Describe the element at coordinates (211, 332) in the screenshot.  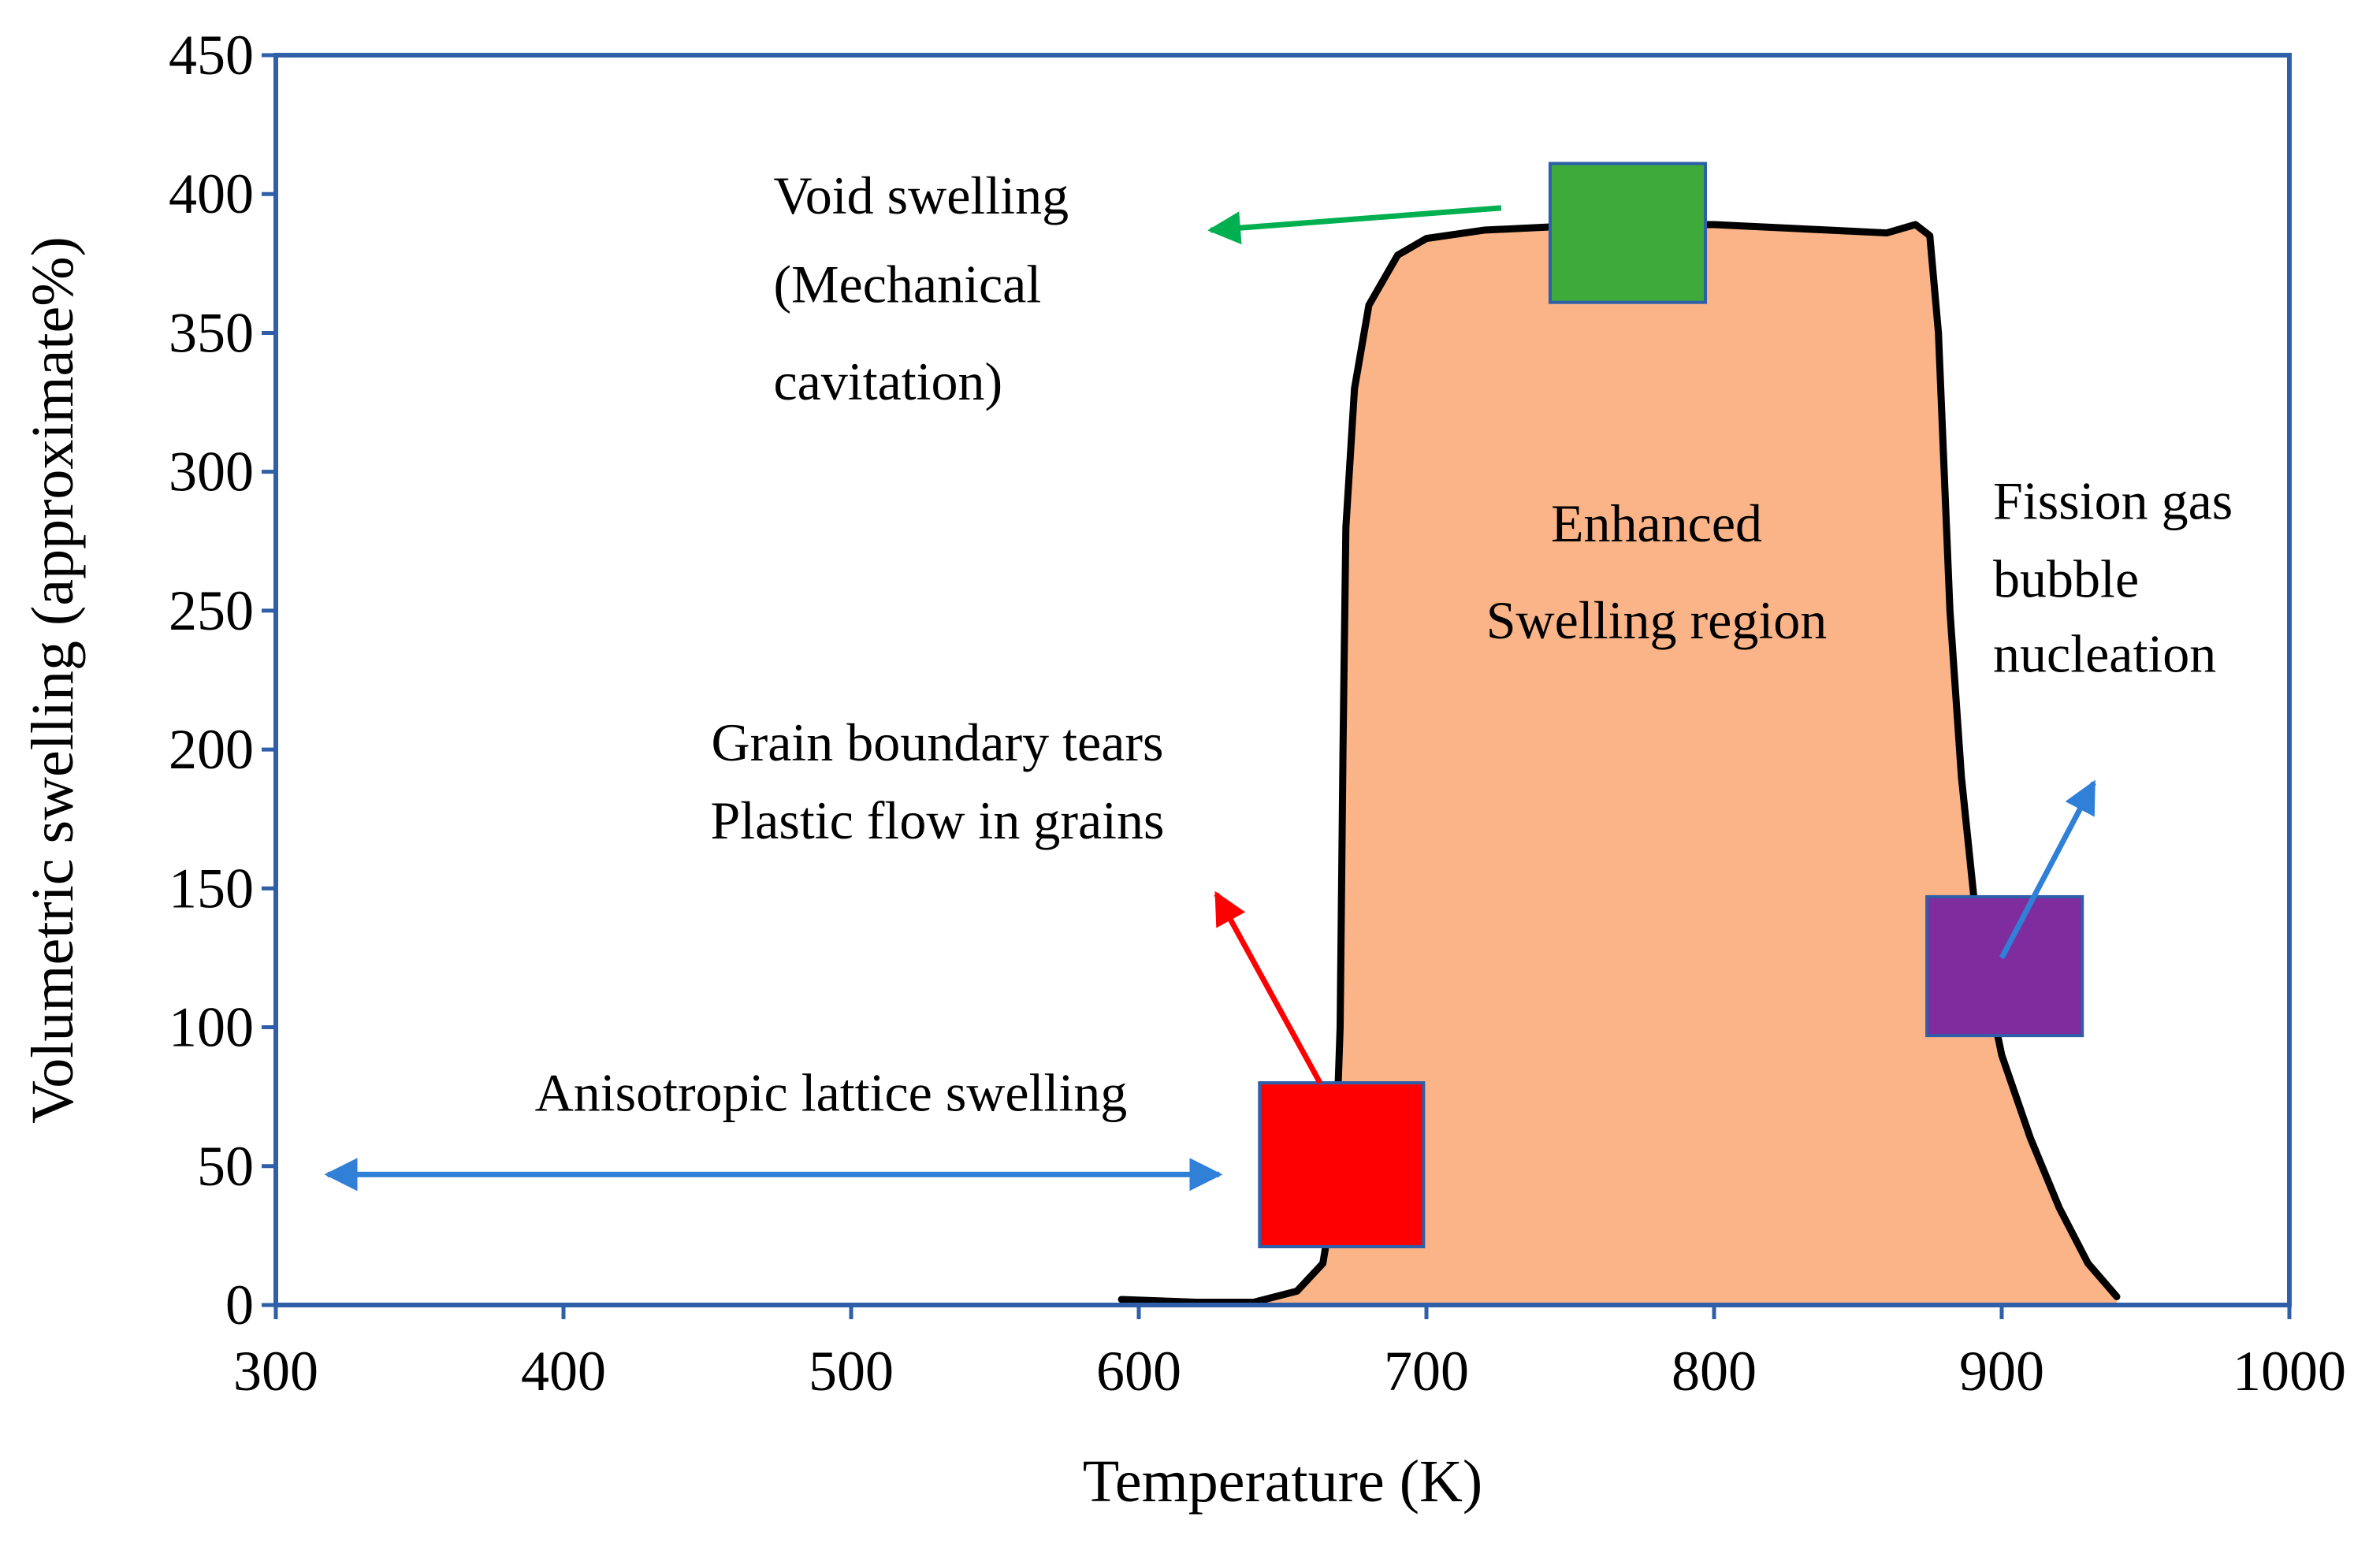
I see `y-tick-label: 350` at that location.